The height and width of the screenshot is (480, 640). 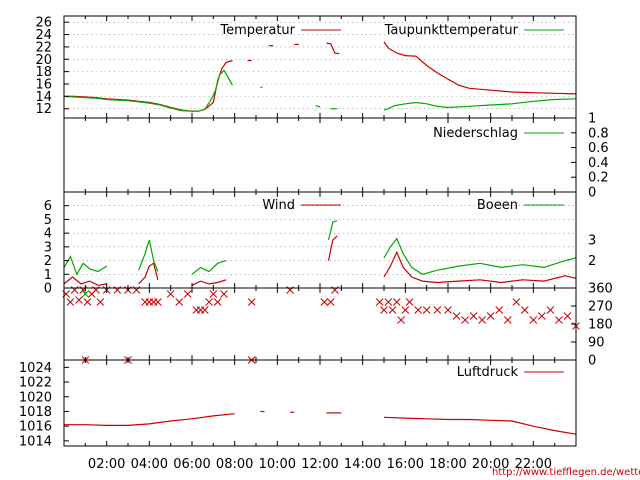 What do you see at coordinates (234, 464) in the screenshot?
I see `x-tick-label: 08:00` at bounding box center [234, 464].